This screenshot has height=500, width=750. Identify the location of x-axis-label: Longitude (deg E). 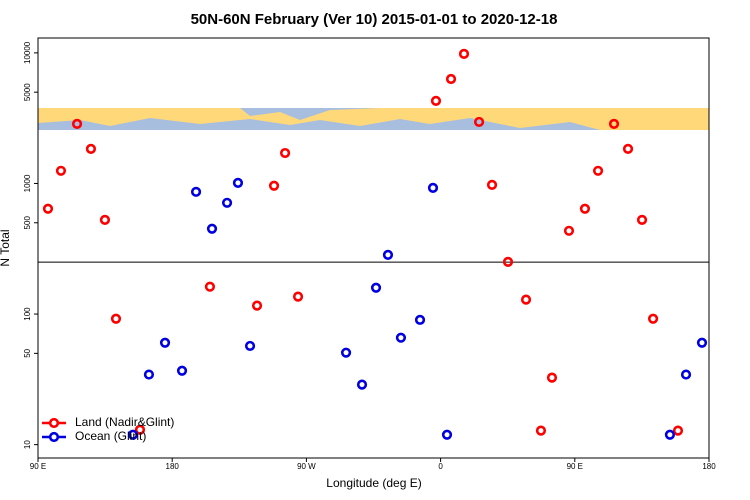
(373, 483).